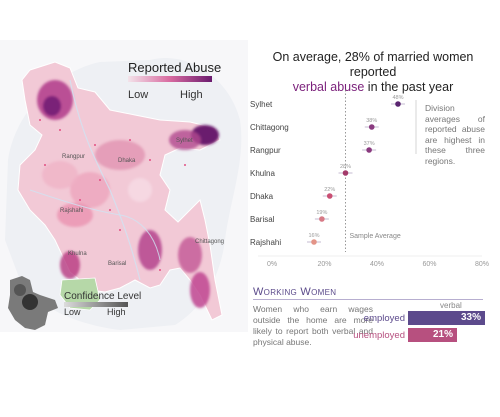 This screenshot has height=417, width=500. I want to click on confidence-low-label: Low, so click(72, 312).